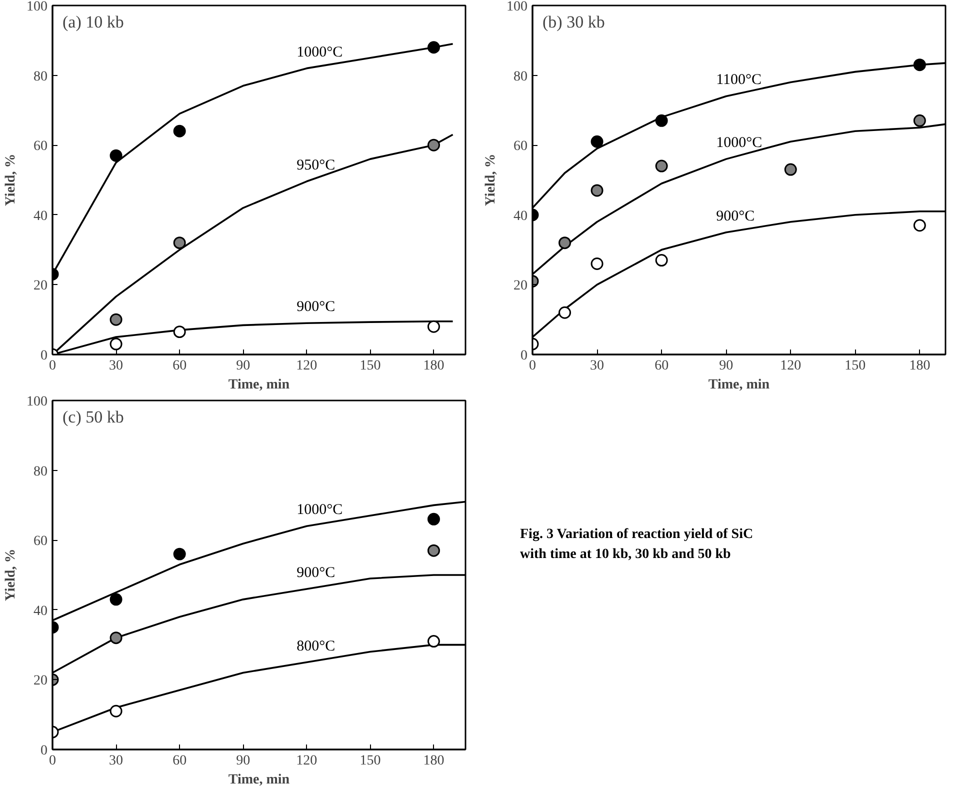  Describe the element at coordinates (93, 417) in the screenshot. I see `annotation: (c) 50 kb` at that location.